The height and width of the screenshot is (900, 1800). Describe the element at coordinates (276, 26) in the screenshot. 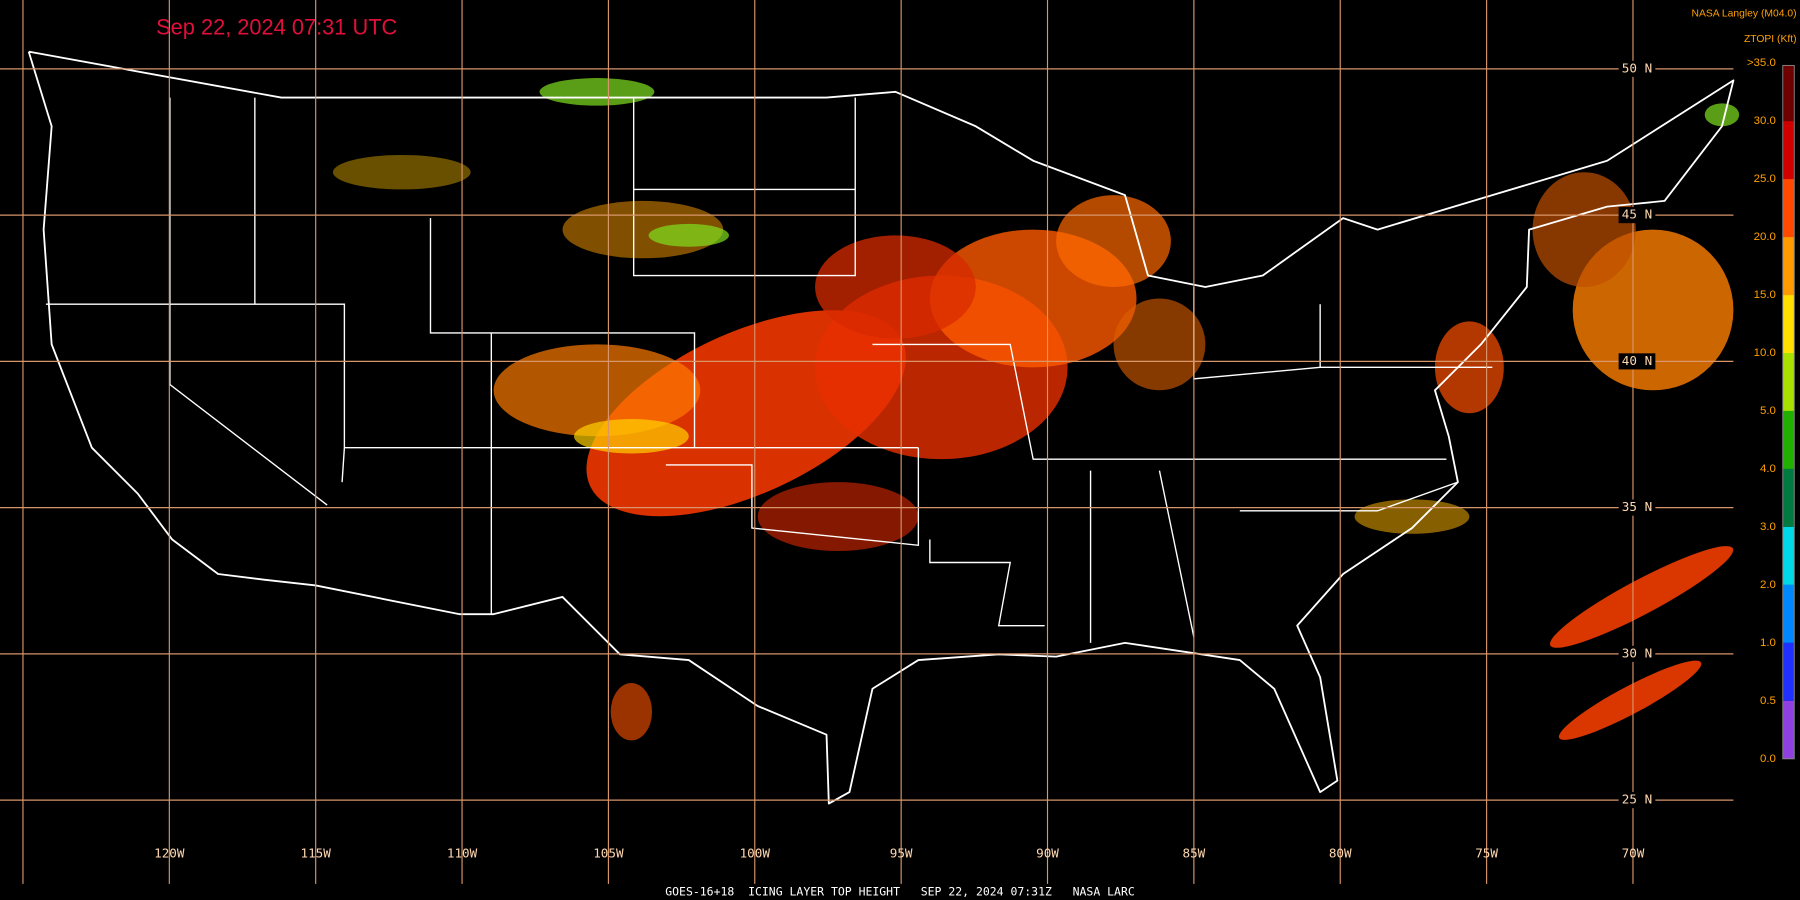

I see `title: Sep 22, 2024 07:31 UTC` at that location.